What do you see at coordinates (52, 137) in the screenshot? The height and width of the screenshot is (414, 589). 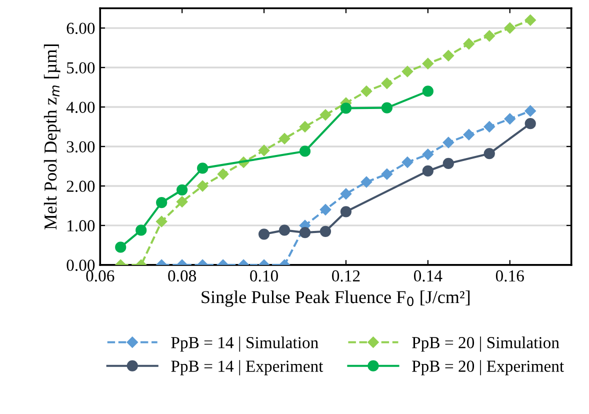 I see `y-axis-title: Melt Pool Depth z$_{m}$ [µm]` at bounding box center [52, 137].